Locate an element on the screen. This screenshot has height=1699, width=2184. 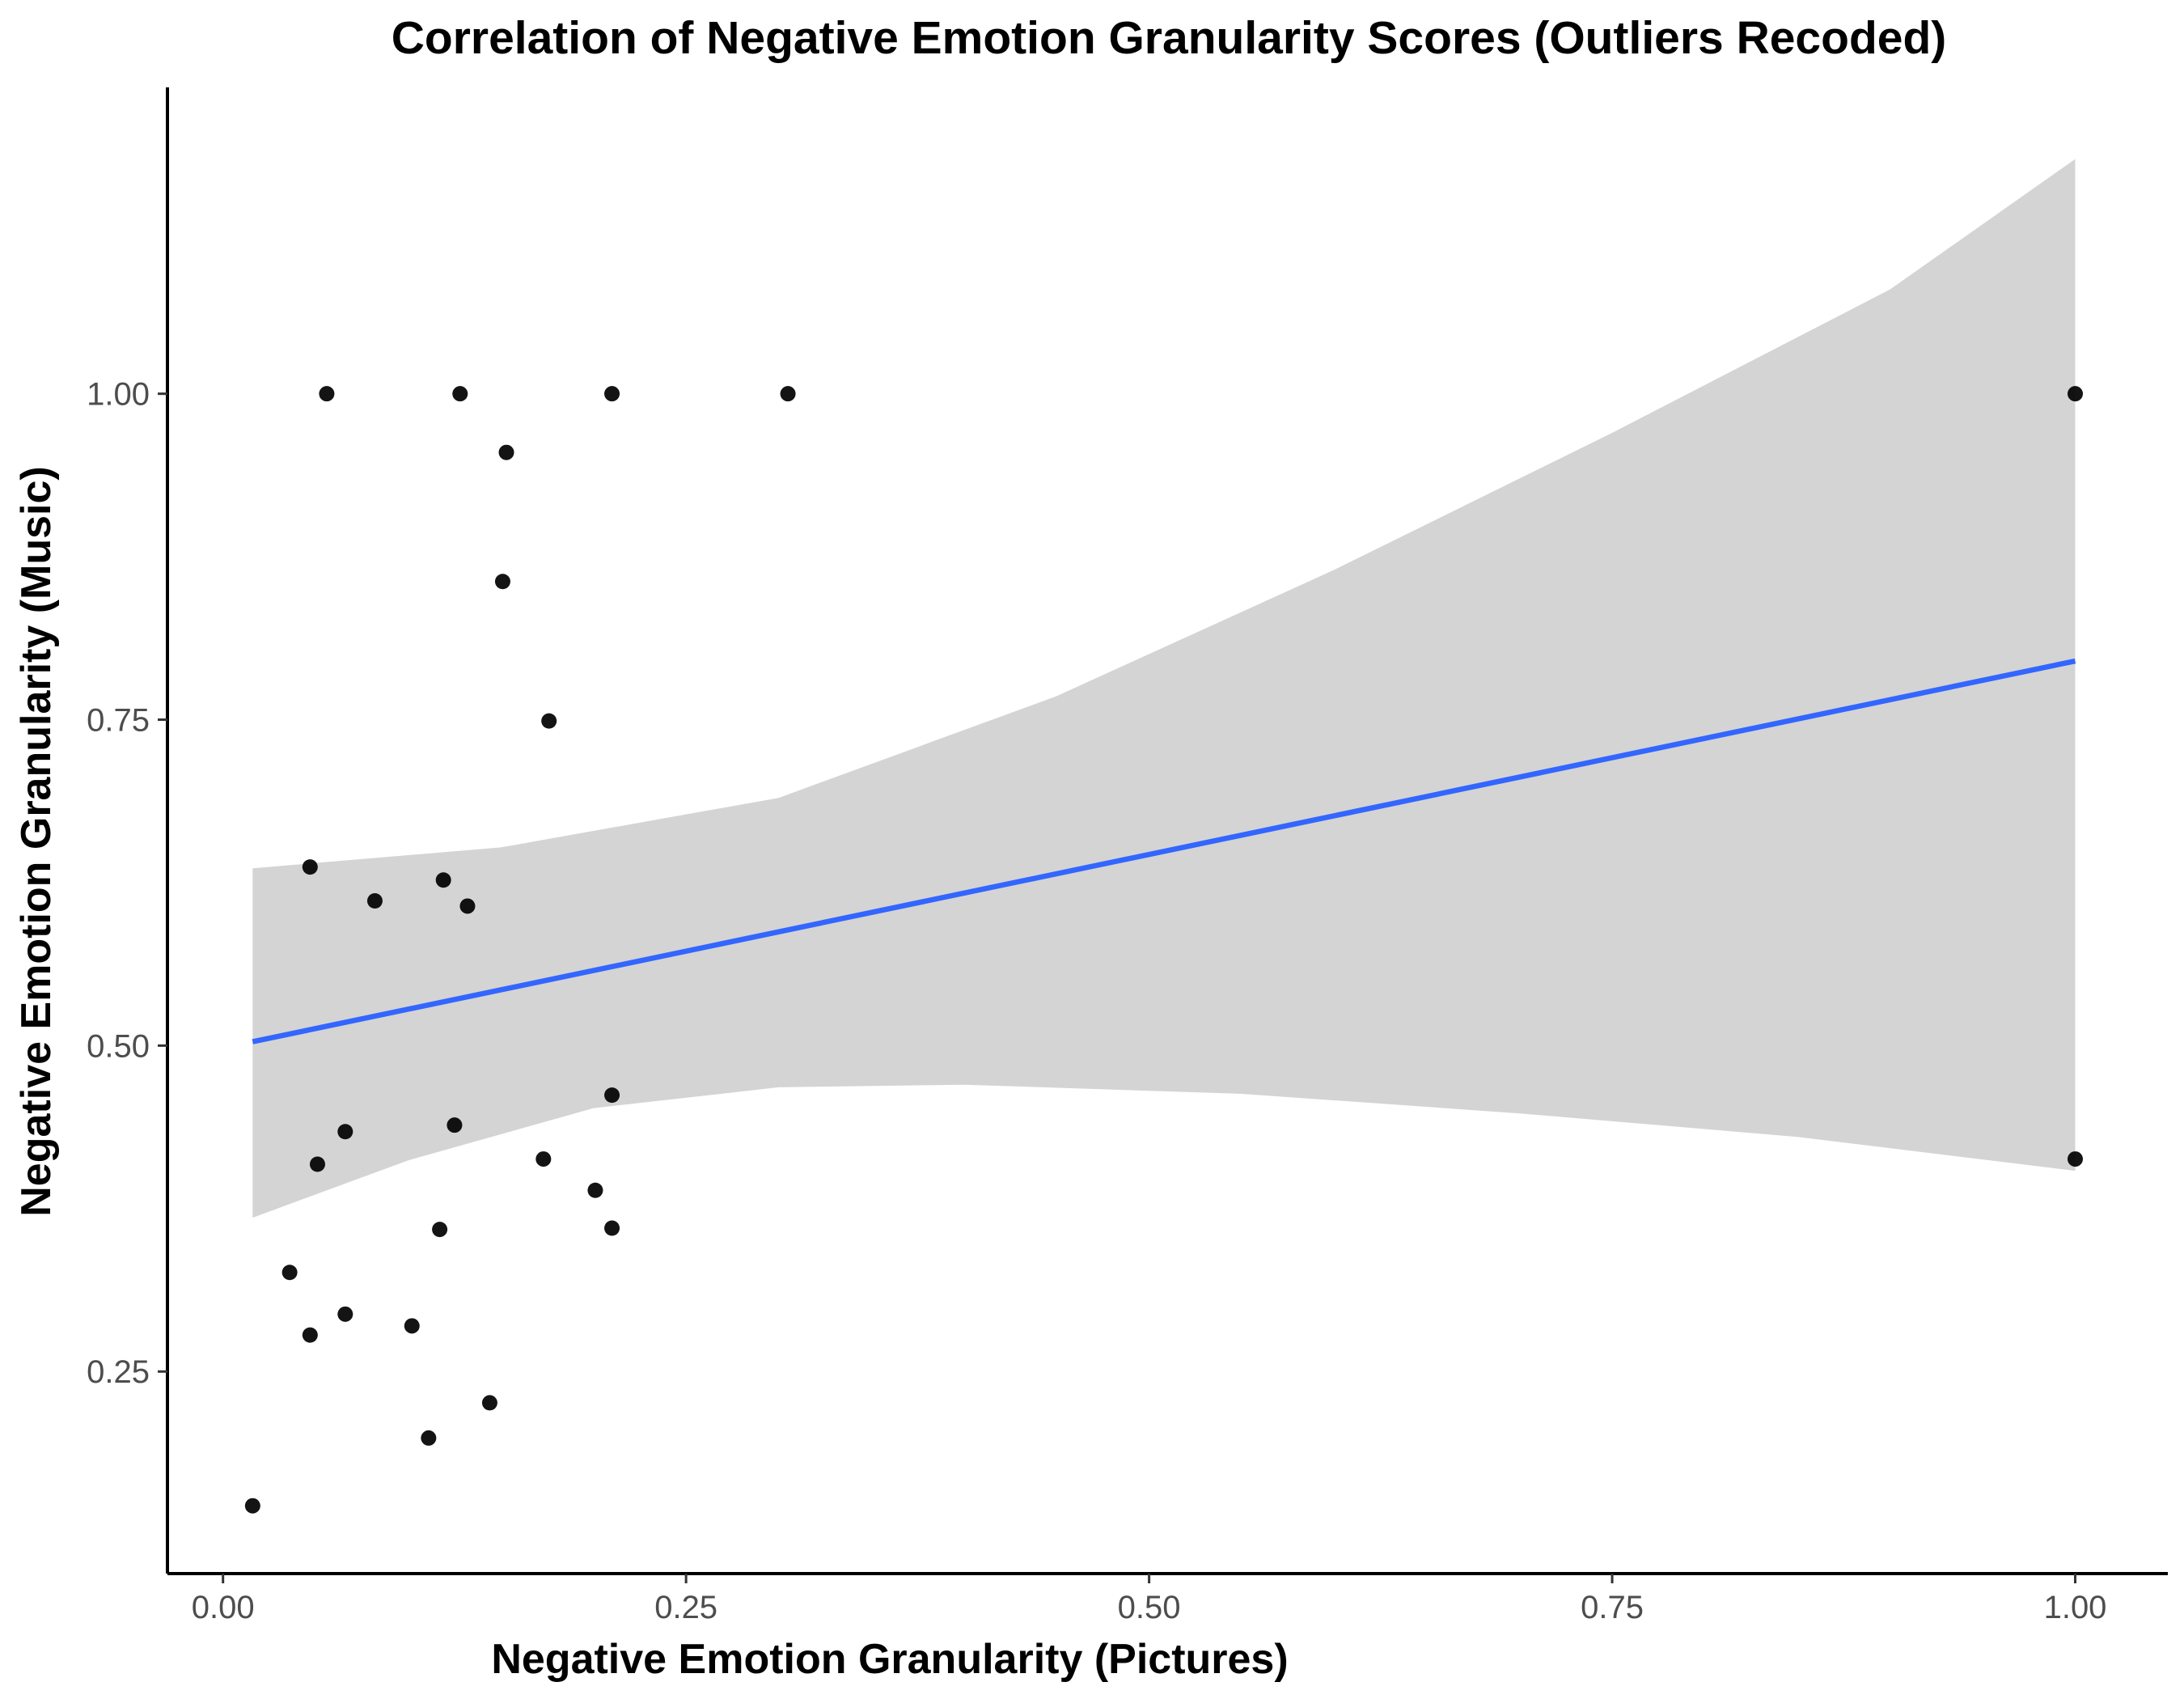
y-tick-label: 0.50 is located at coordinates (119, 1046).